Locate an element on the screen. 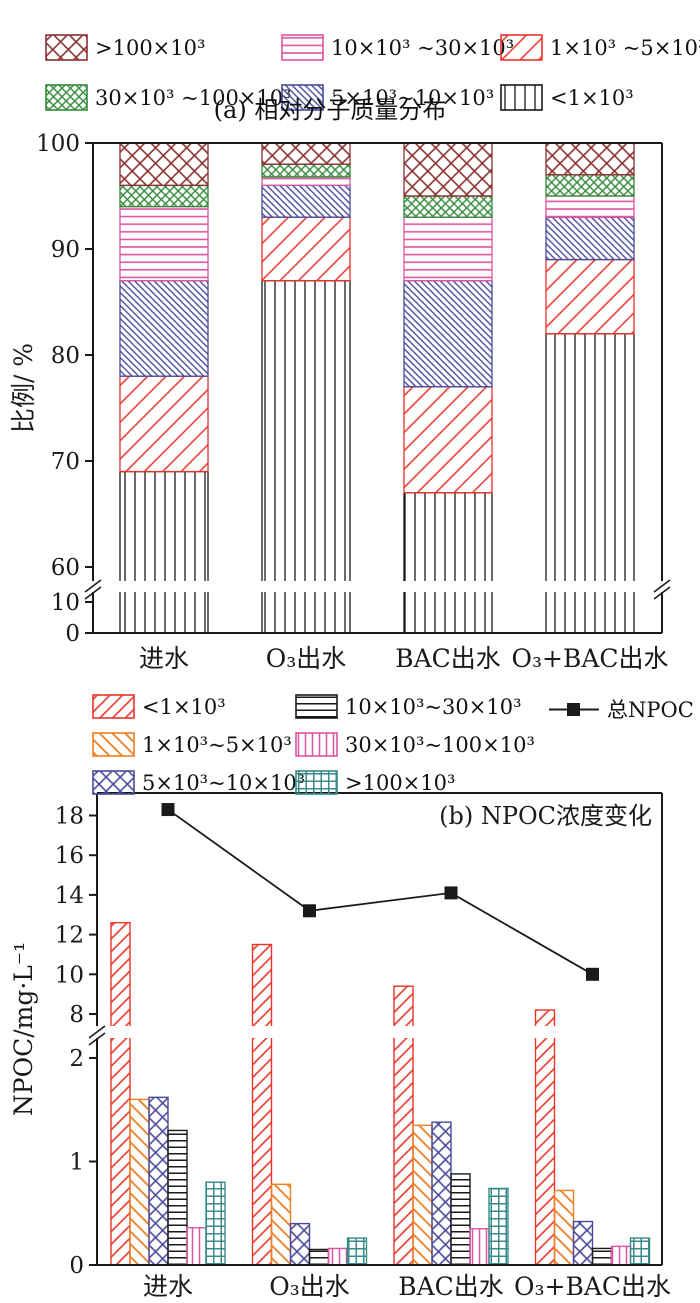  legend-label: 10×10³~30×10³ is located at coordinates (433, 706).